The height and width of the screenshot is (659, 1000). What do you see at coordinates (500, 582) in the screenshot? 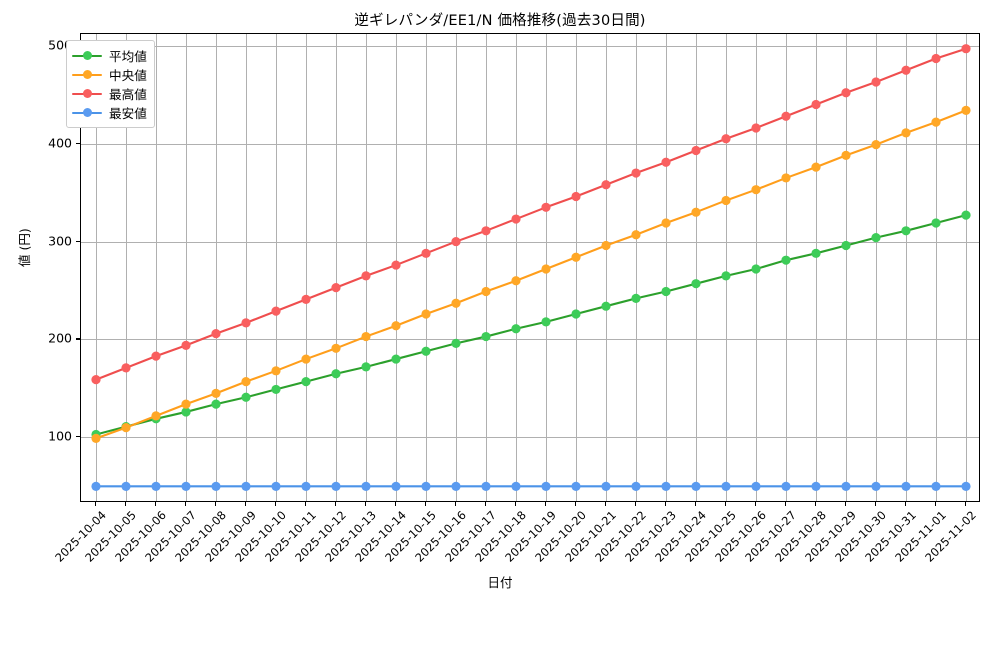
I see `x-axis-label: 日付` at bounding box center [500, 582].